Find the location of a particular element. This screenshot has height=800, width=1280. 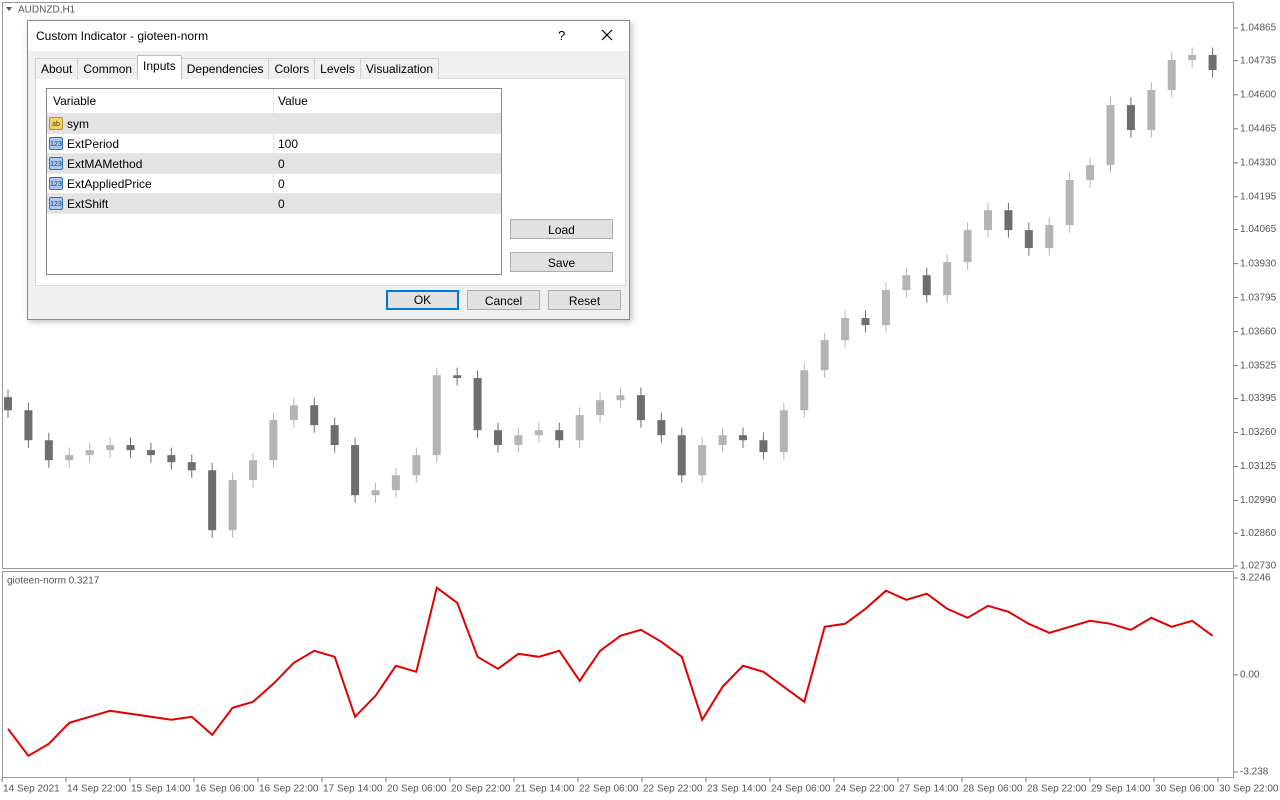

table-row: ab sym is located at coordinates (274, 124).